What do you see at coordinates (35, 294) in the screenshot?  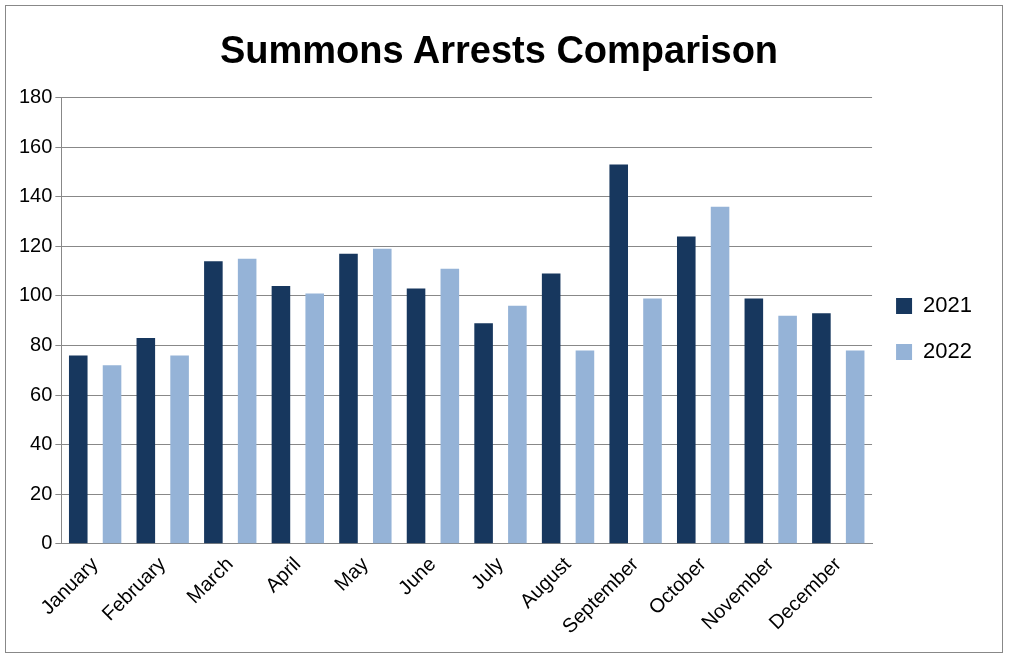 I see `y-tick-label: 100` at bounding box center [35, 294].